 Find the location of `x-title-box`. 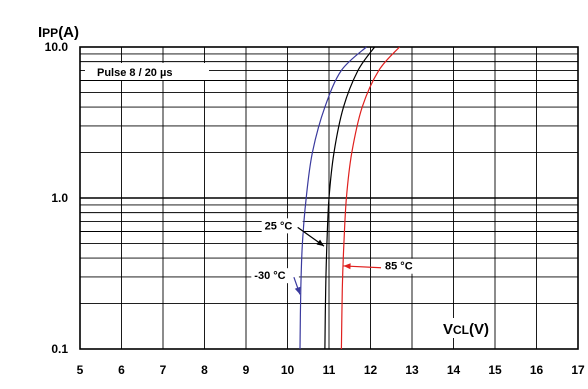

x-title-box is located at coordinates (467, 328).